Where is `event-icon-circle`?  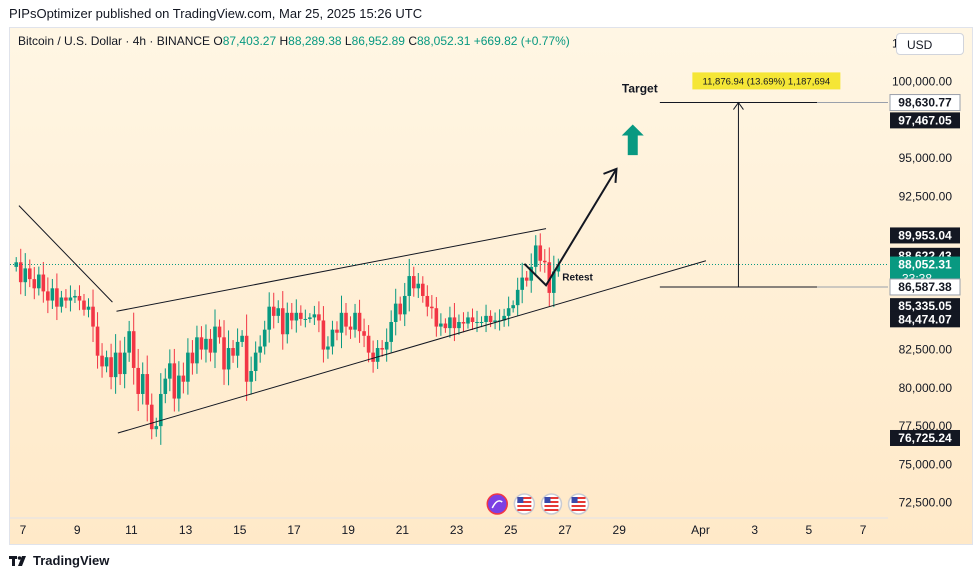 event-icon-circle is located at coordinates (497, 504).